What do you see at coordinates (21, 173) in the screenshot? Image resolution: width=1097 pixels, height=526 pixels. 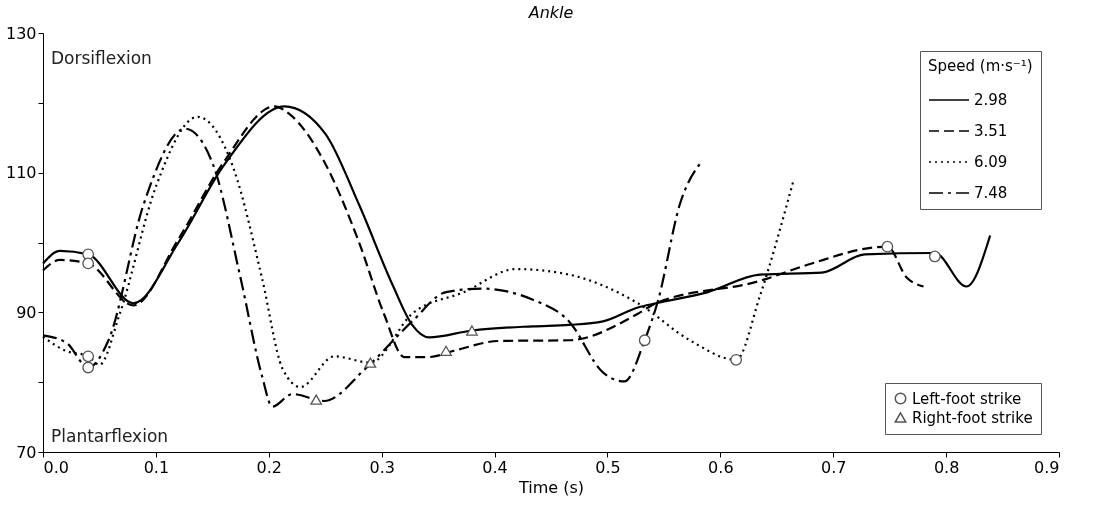 I see `y-tick-label: 110` at bounding box center [21, 173].